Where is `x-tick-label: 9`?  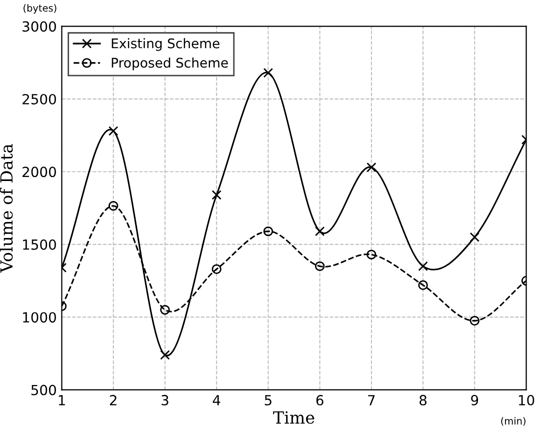 x-tick-label: 9 is located at coordinates (474, 400).